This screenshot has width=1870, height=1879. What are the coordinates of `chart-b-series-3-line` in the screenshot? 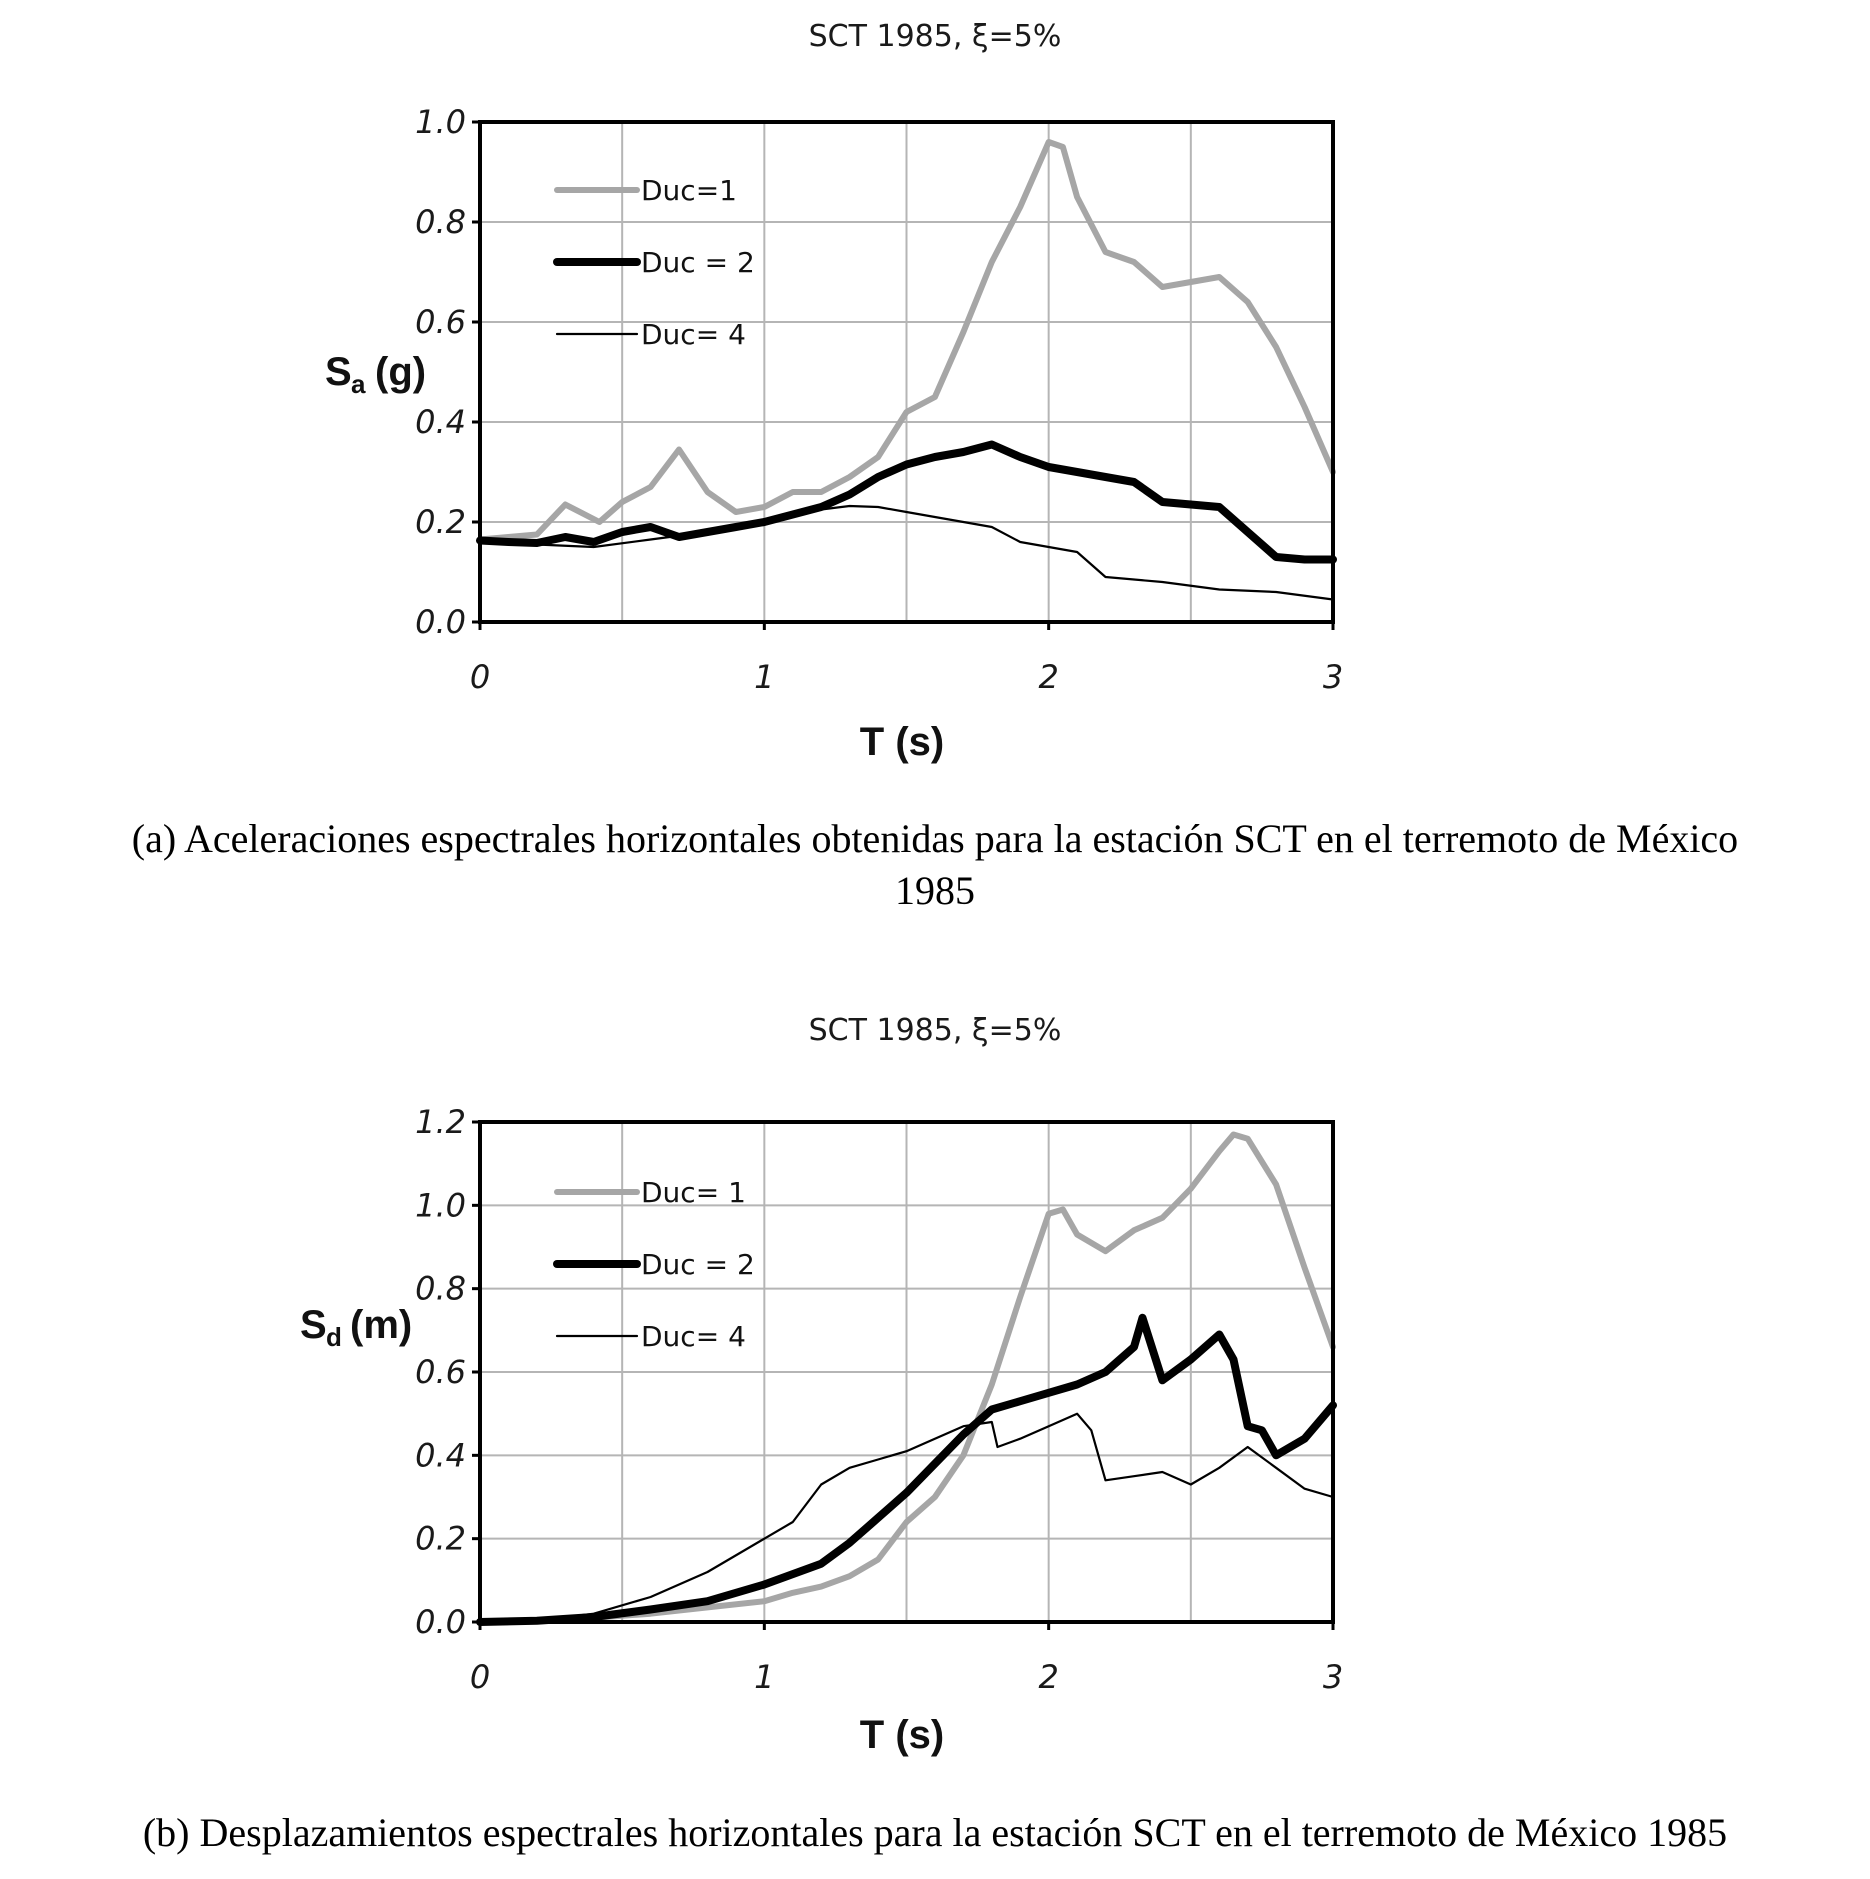 It's located at (906, 1518).